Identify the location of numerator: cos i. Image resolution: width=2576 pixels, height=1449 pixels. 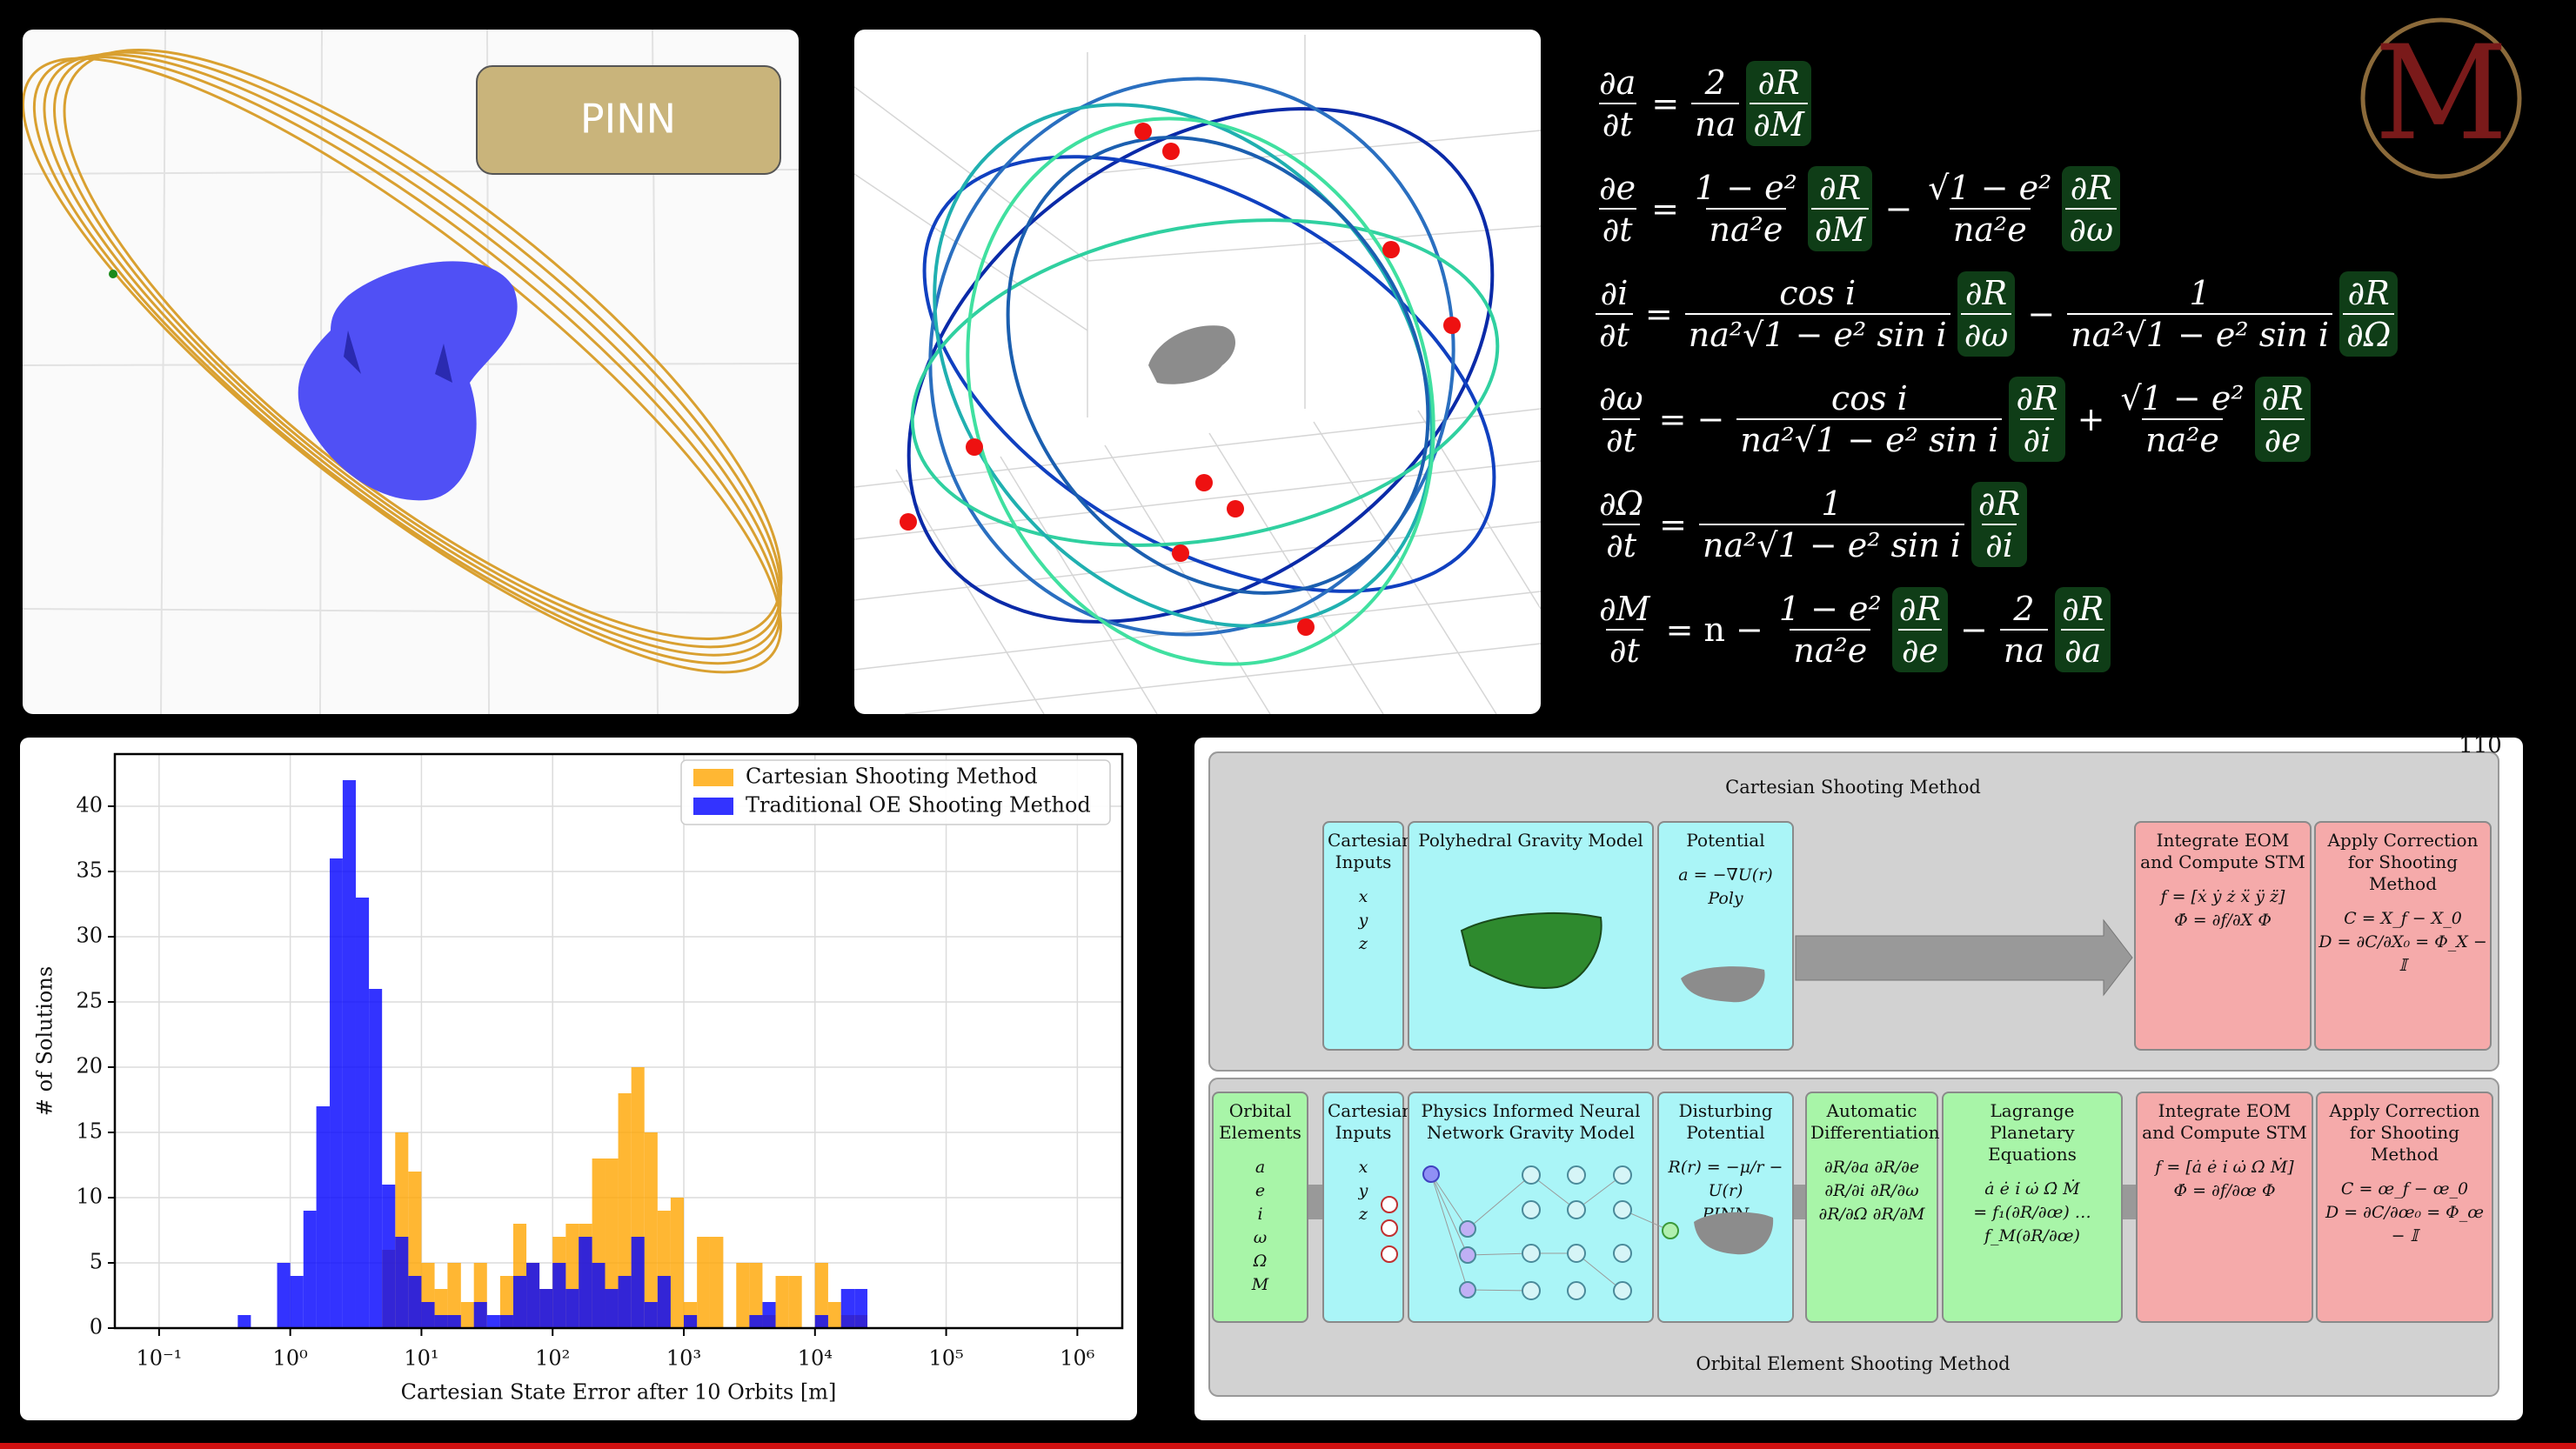
(1818, 292).